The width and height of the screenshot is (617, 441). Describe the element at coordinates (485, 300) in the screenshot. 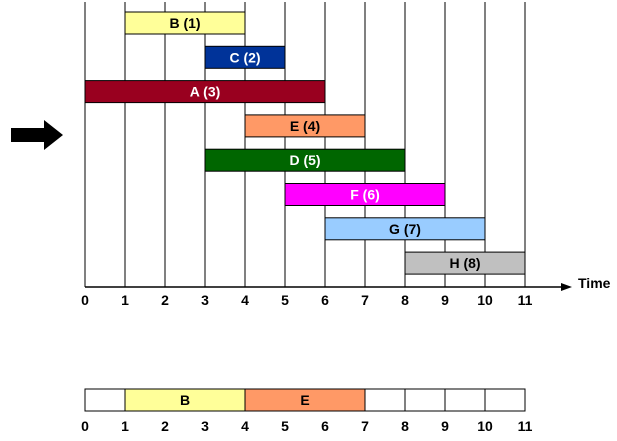

I see `tick-label: 10` at that location.